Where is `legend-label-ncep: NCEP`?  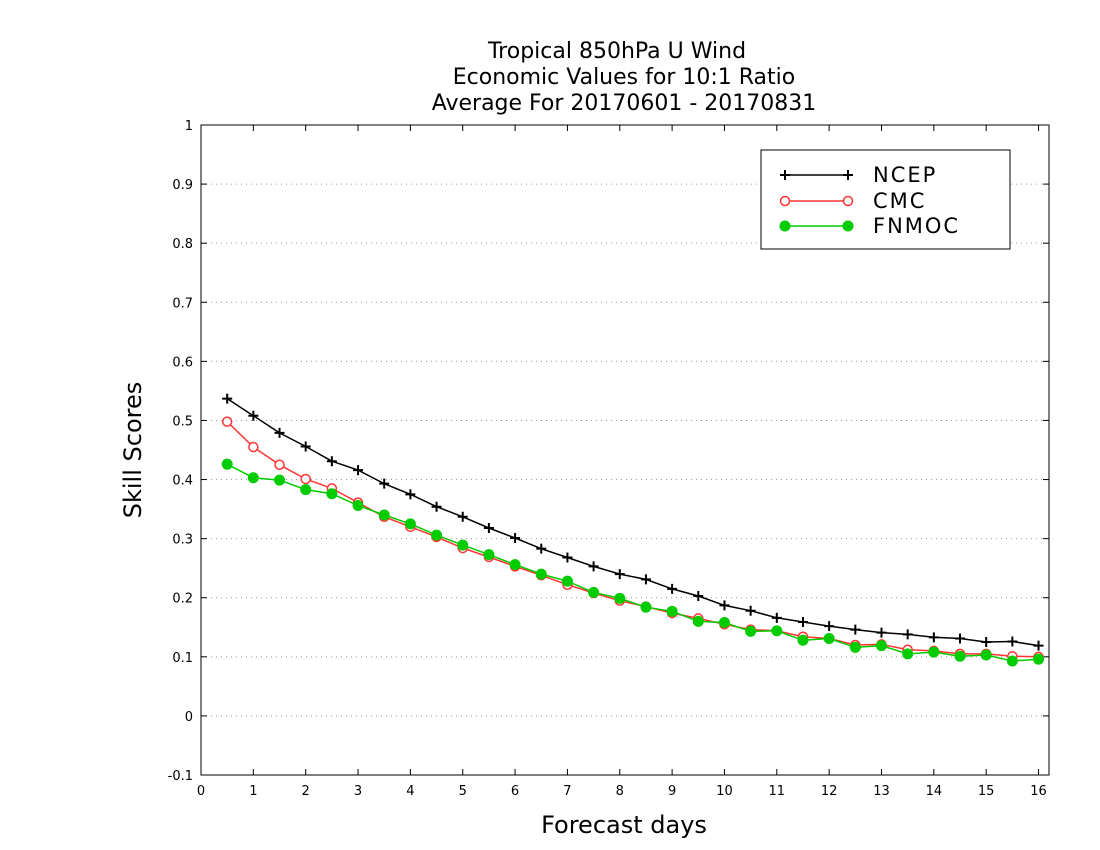
legend-label-ncep: NCEP is located at coordinates (905, 175).